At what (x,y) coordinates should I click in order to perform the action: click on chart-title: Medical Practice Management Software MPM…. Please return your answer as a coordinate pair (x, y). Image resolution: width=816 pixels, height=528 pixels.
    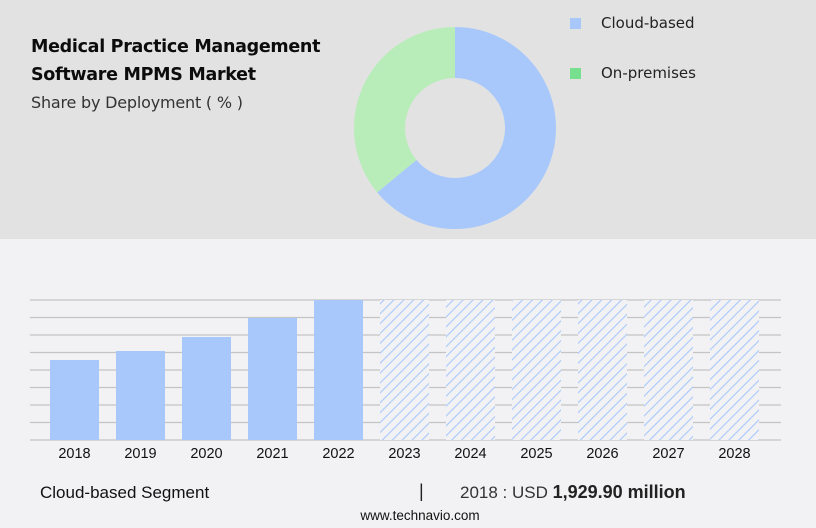
    Looking at the image, I should click on (175, 61).